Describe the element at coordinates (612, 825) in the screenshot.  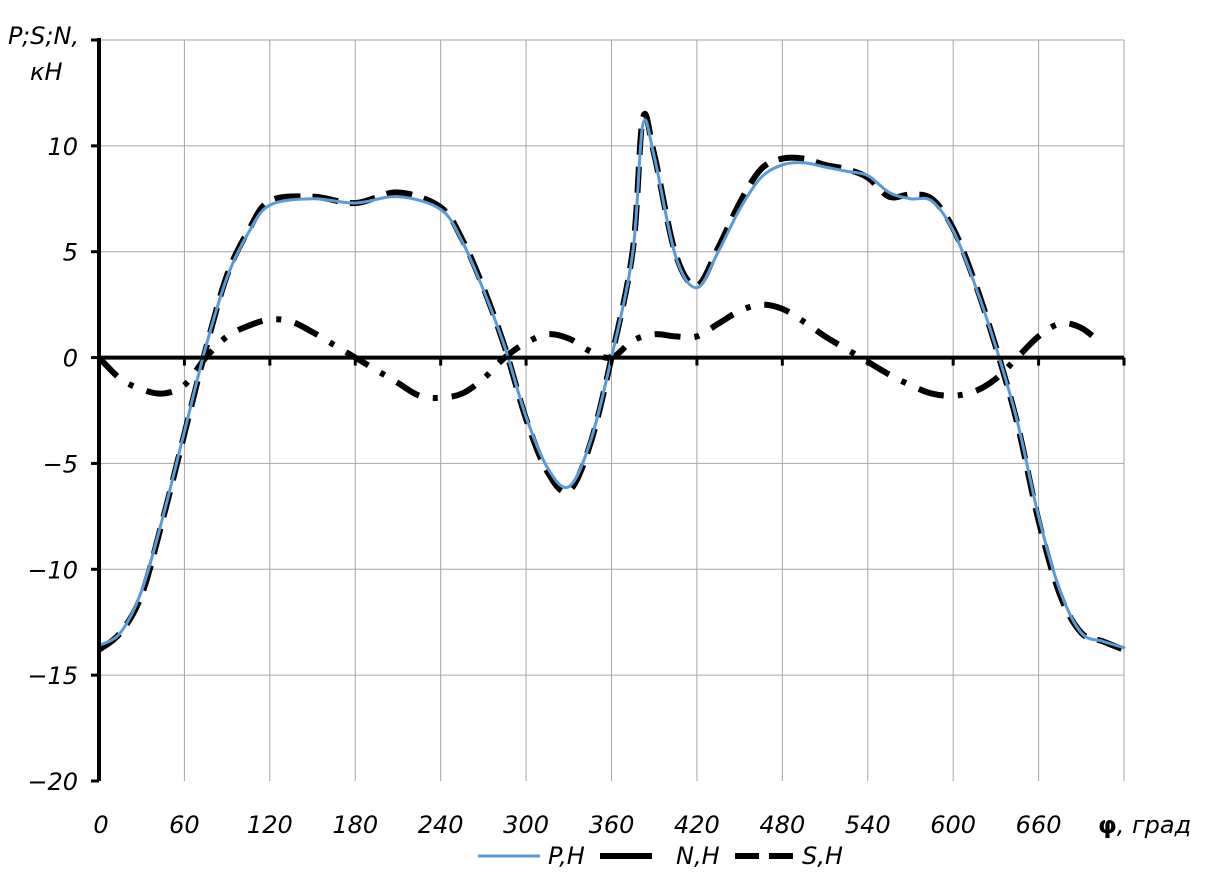
I see `x-tick-label: 360` at that location.